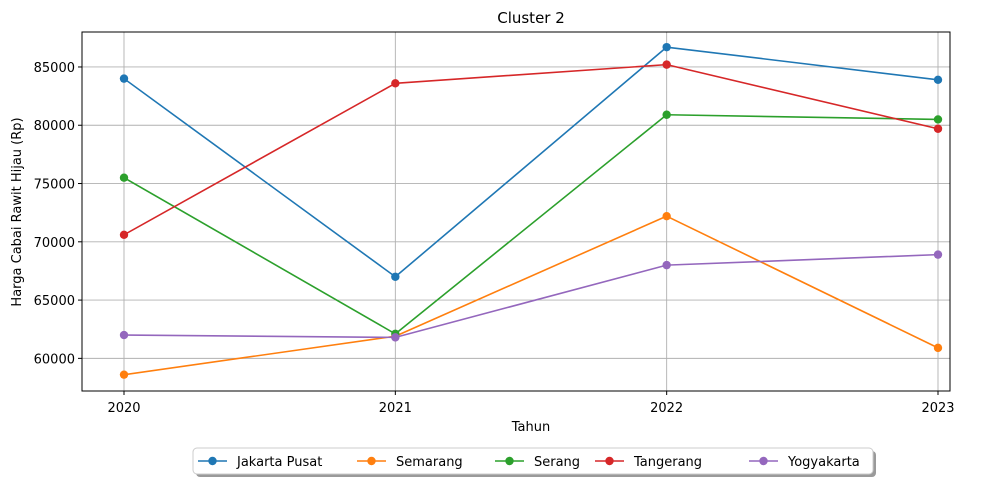 The width and height of the screenshot is (989, 483). I want to click on legend-entry: Semarang, so click(410, 462).